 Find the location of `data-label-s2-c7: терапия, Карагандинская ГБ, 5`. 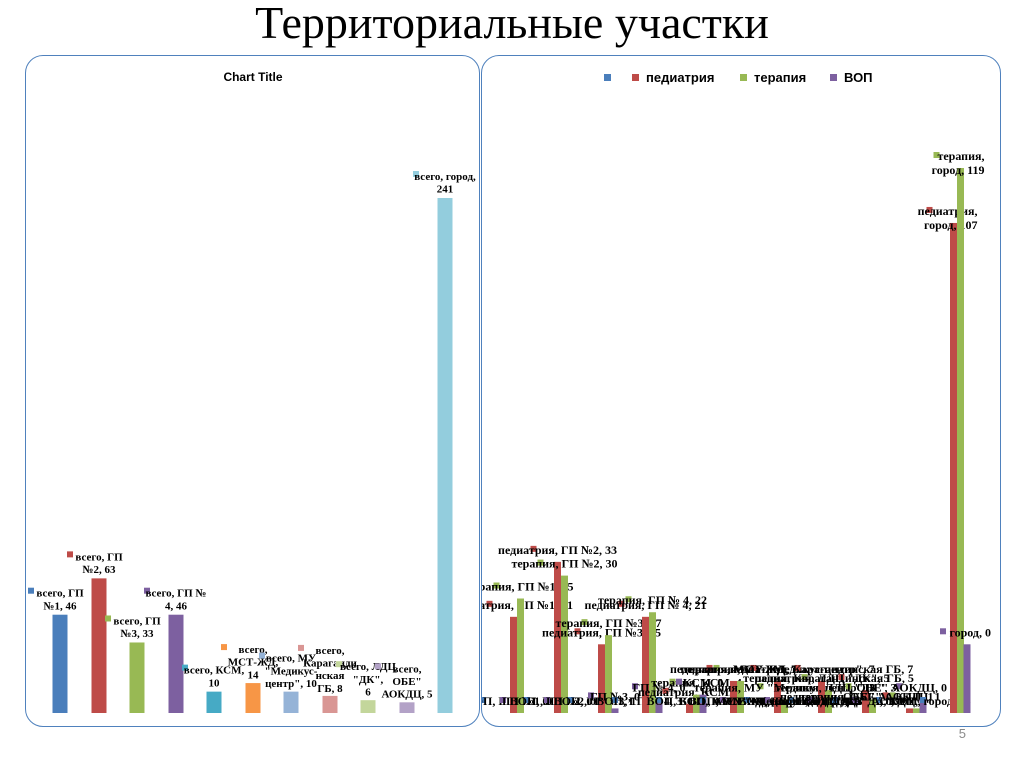

data-label-s2-c7: терапия, Карагандинская ГБ, 5 is located at coordinates (828, 678).